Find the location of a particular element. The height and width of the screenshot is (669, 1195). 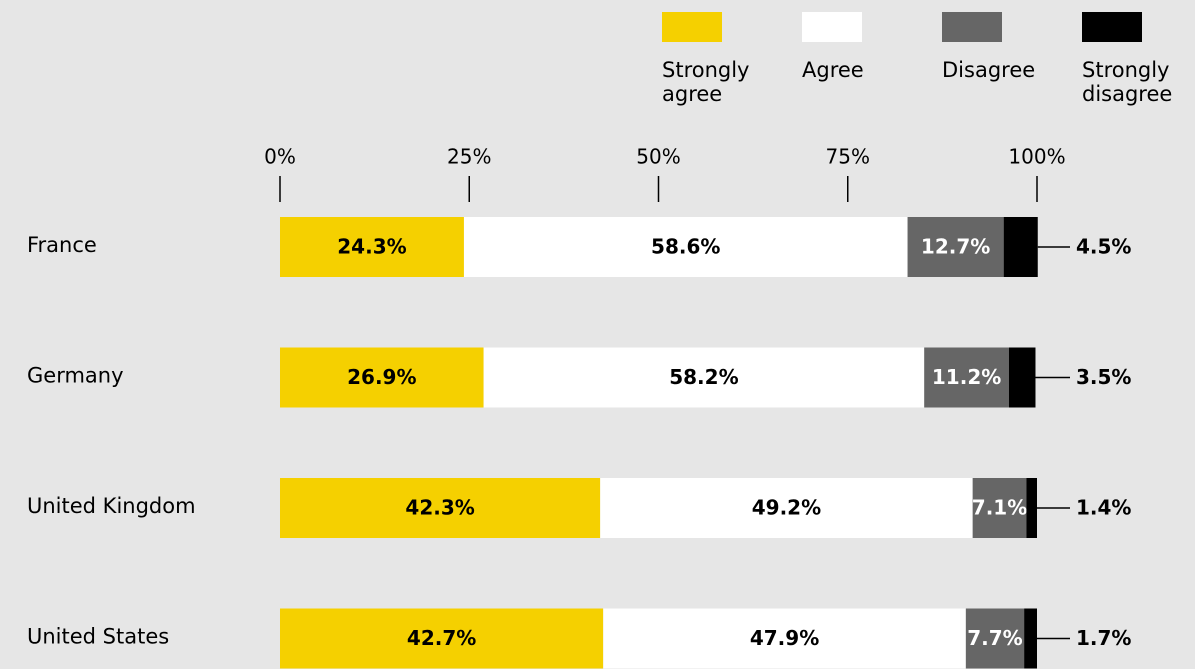

value-label: 7.1% is located at coordinates (999, 508).